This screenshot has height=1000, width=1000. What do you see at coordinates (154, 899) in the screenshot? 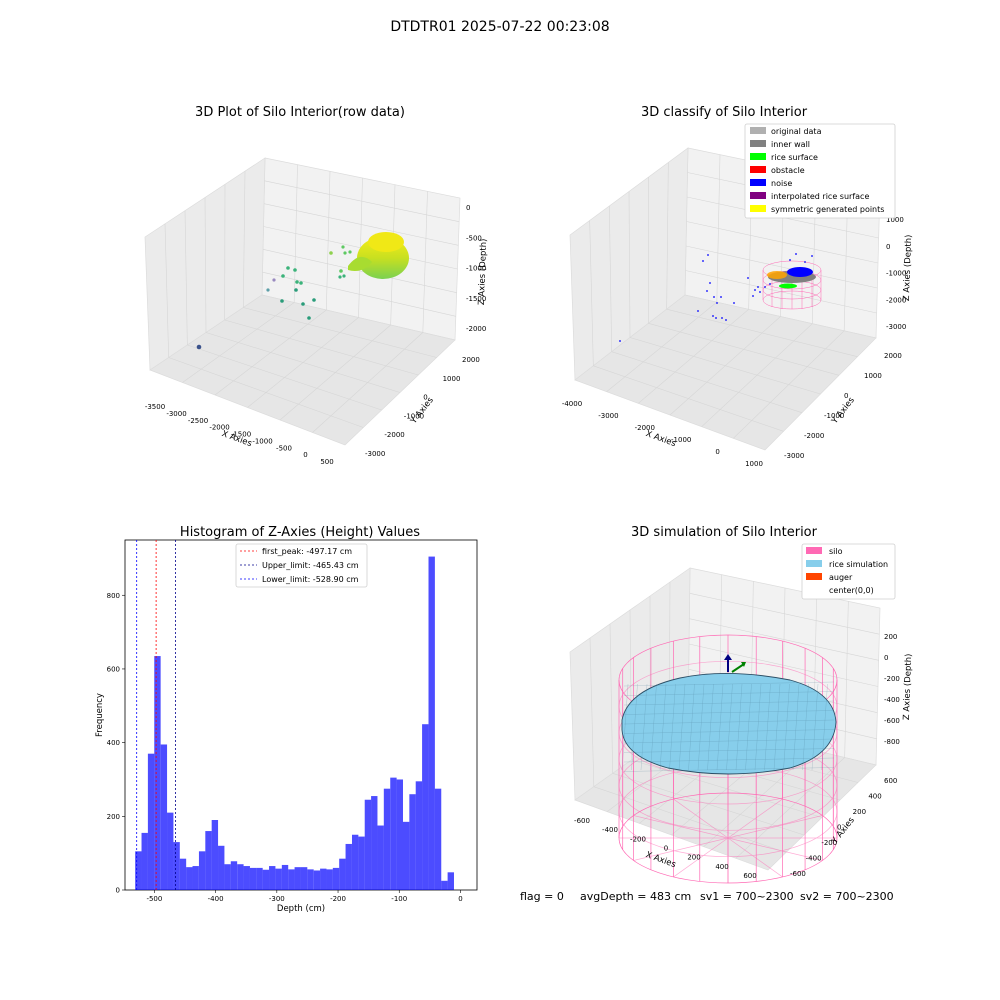
I see `hist-xtick: -500` at bounding box center [154, 899].